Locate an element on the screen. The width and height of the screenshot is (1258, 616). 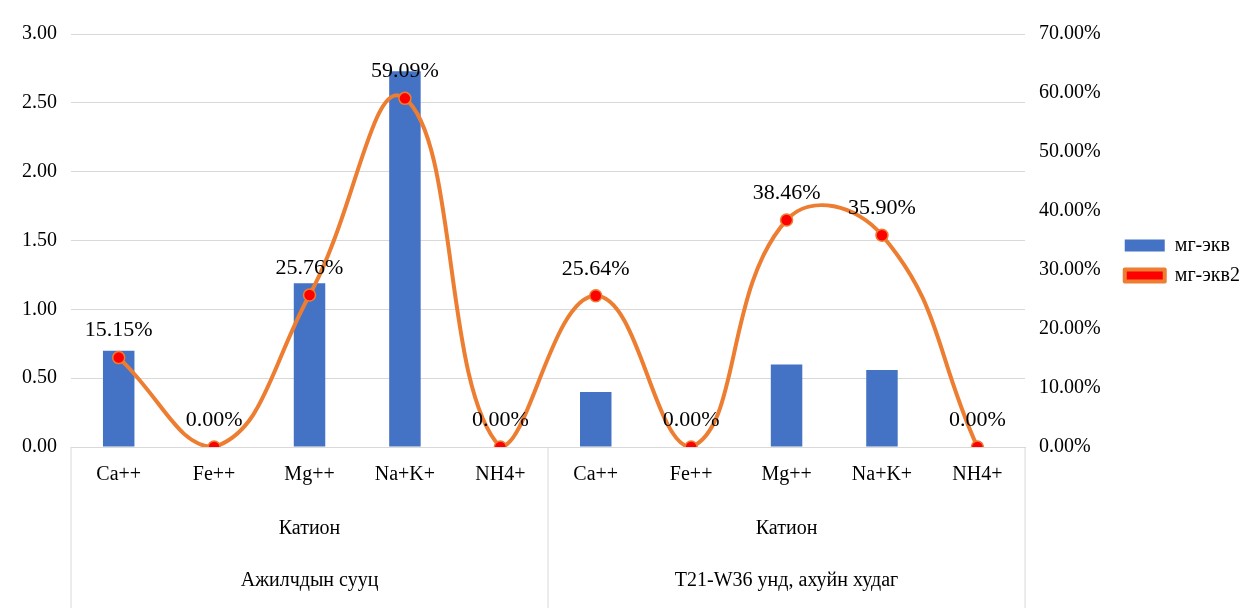
y2-tick-label: 0.00% is located at coordinates (1065, 445).